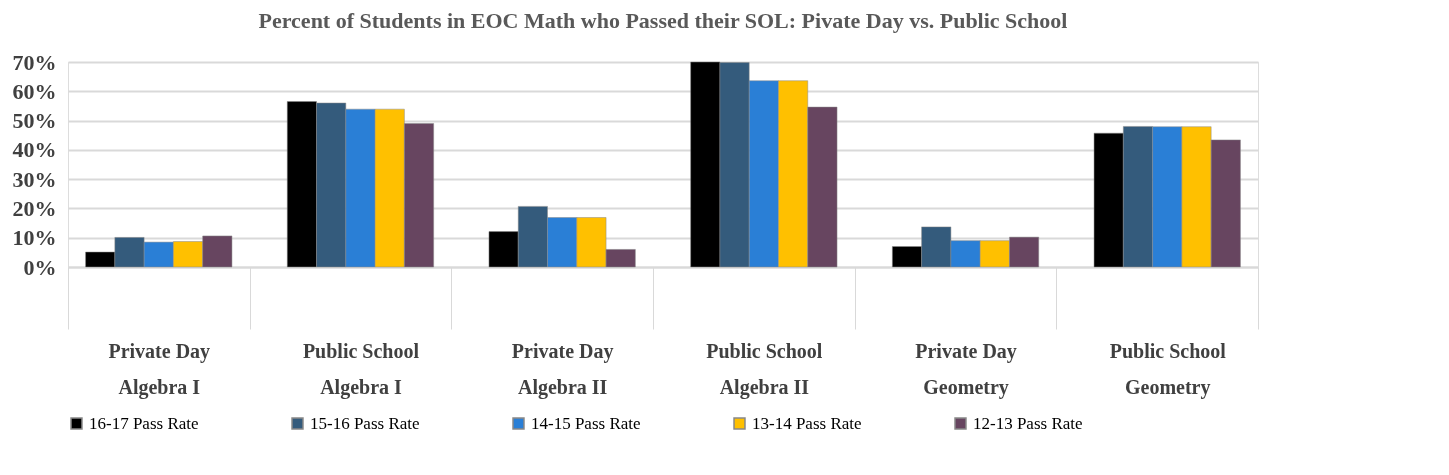 This screenshot has width=1449, height=475. Describe the element at coordinates (34, 179) in the screenshot. I see `y-tick-label: 30%` at that location.